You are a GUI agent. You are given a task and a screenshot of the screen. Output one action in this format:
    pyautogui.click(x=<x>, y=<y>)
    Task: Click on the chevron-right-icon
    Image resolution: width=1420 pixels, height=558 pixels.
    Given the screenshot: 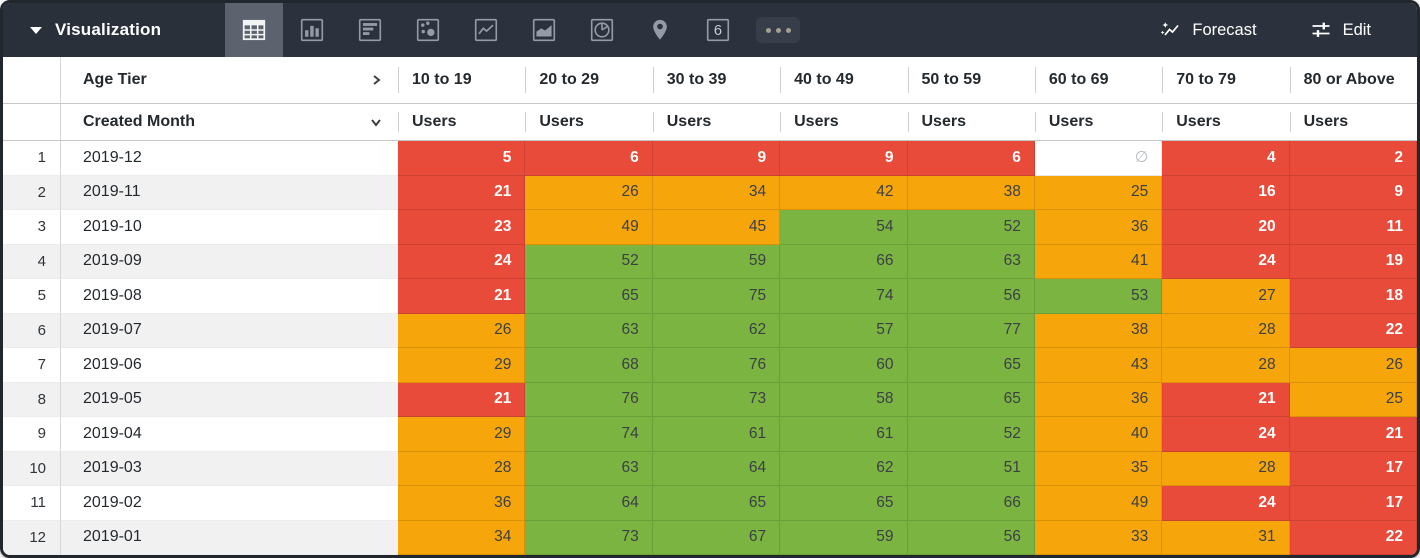 What is the action you would take?
    pyautogui.click(x=376, y=80)
    